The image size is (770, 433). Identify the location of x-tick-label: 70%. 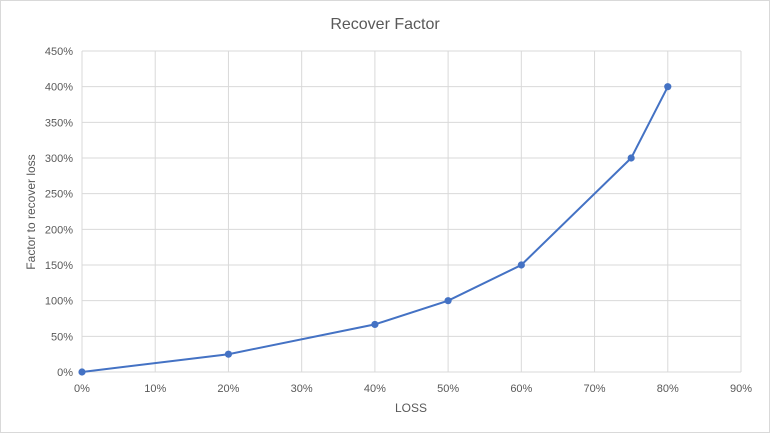
(595, 389).